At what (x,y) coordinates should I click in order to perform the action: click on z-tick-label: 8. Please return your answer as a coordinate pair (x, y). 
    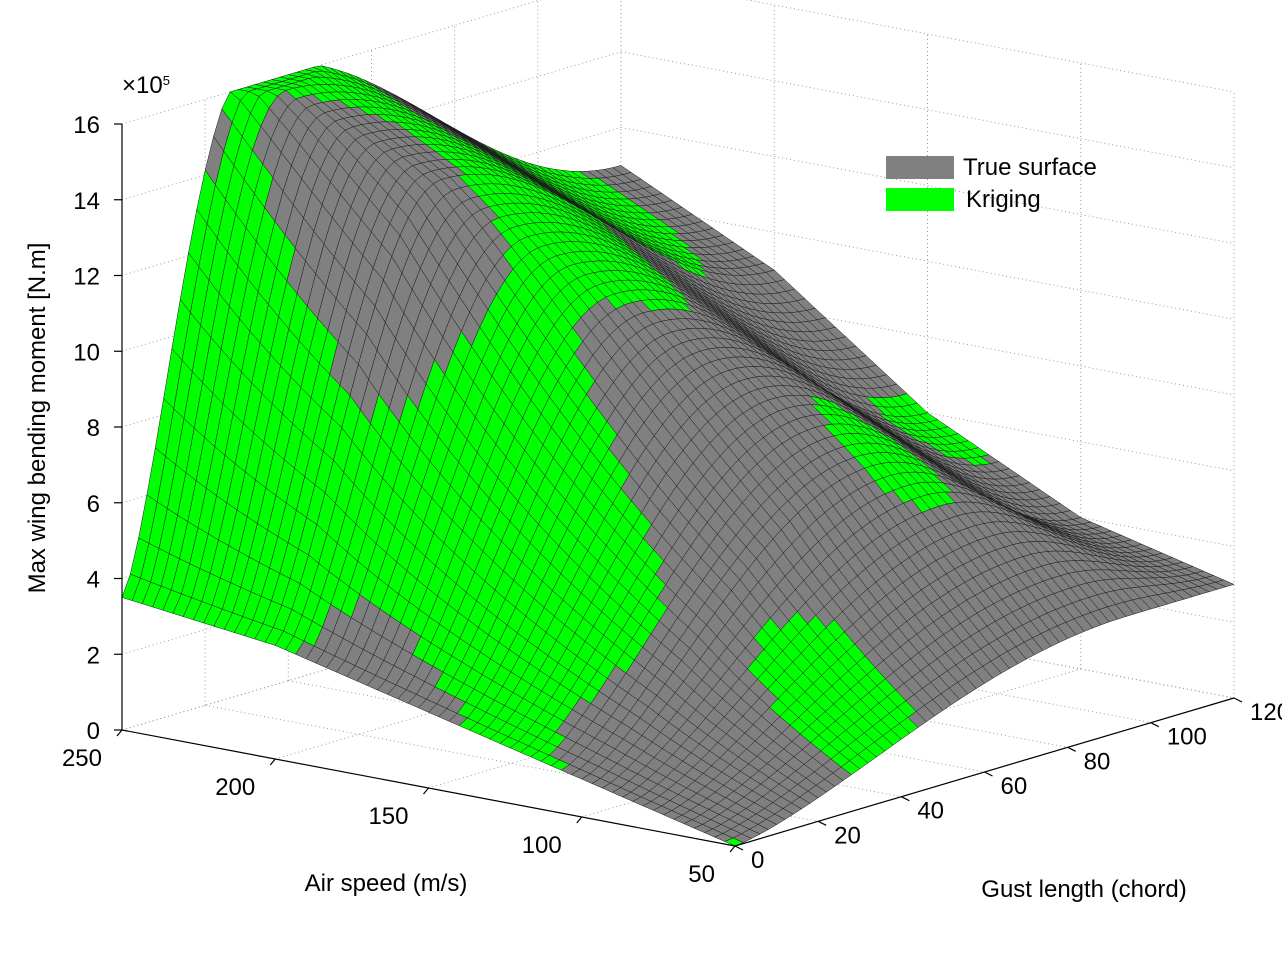
    Looking at the image, I should click on (93, 428).